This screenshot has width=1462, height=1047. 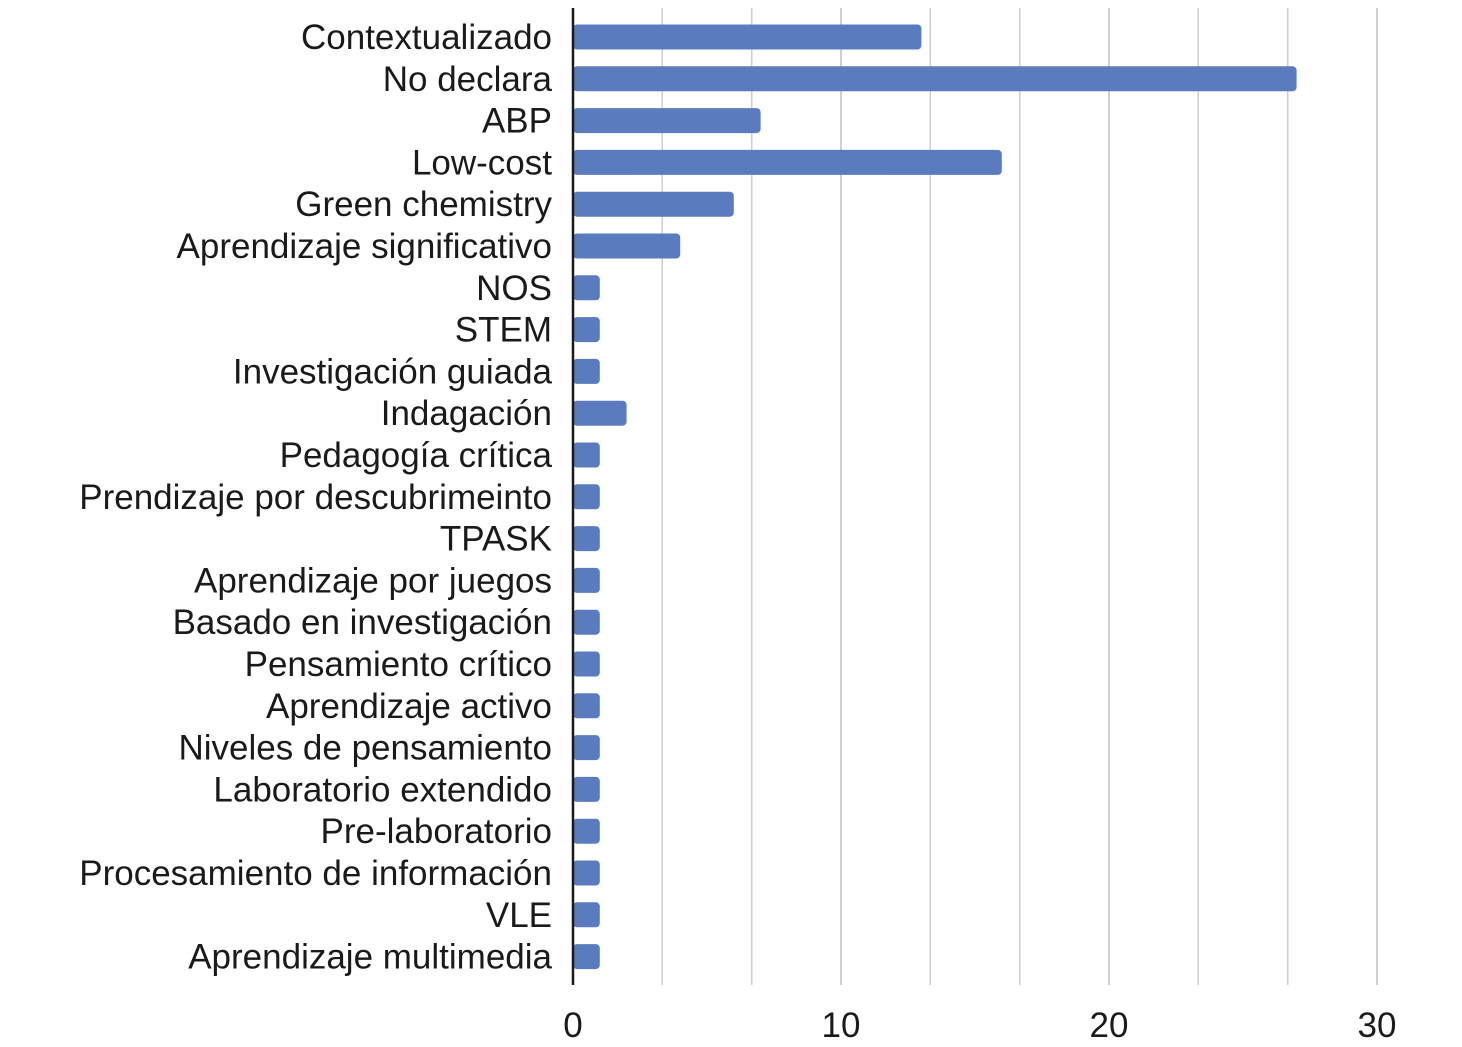 What do you see at coordinates (426, 37) in the screenshot?
I see `category-label: Contextualizado` at bounding box center [426, 37].